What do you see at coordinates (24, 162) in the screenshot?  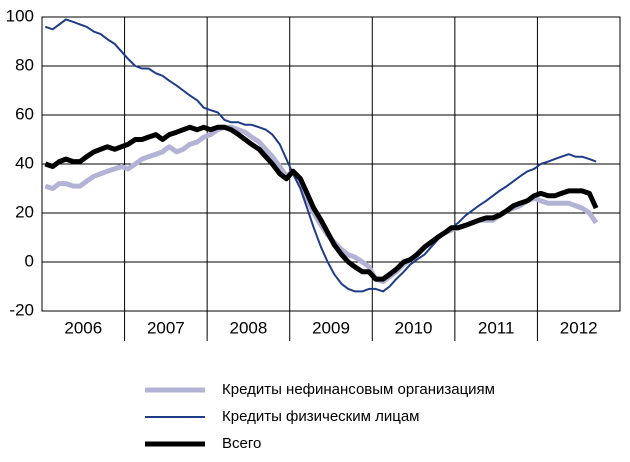 I see `y-tick-label: 40` at bounding box center [24, 162].